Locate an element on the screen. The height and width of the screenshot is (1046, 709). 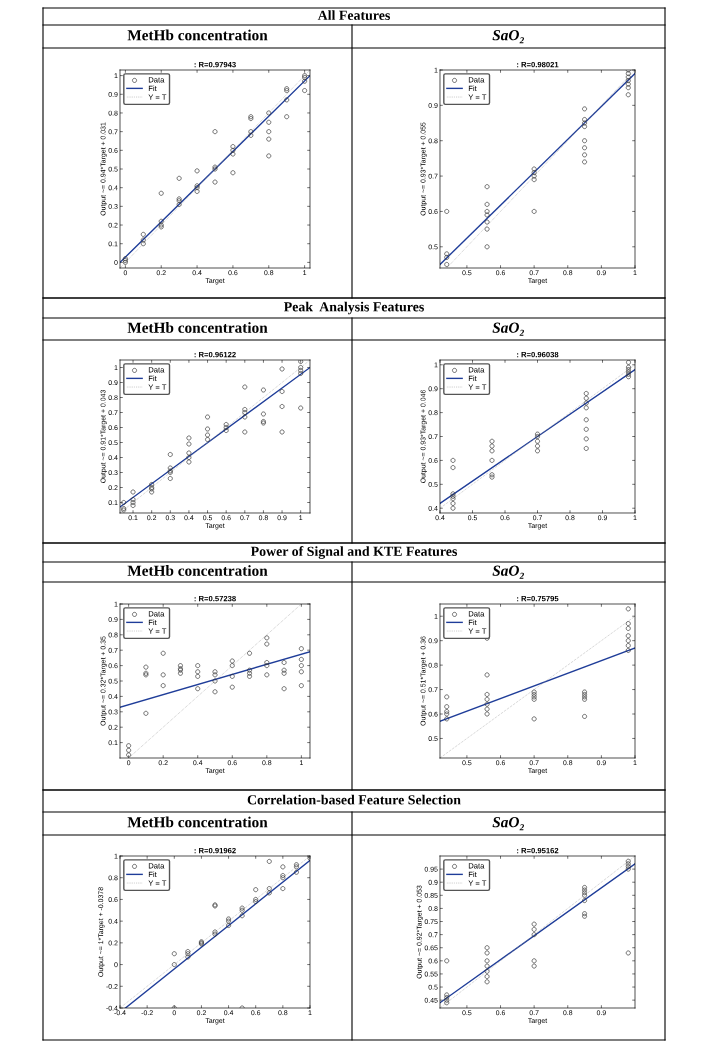
text: All Features is located at coordinates (353, 15).